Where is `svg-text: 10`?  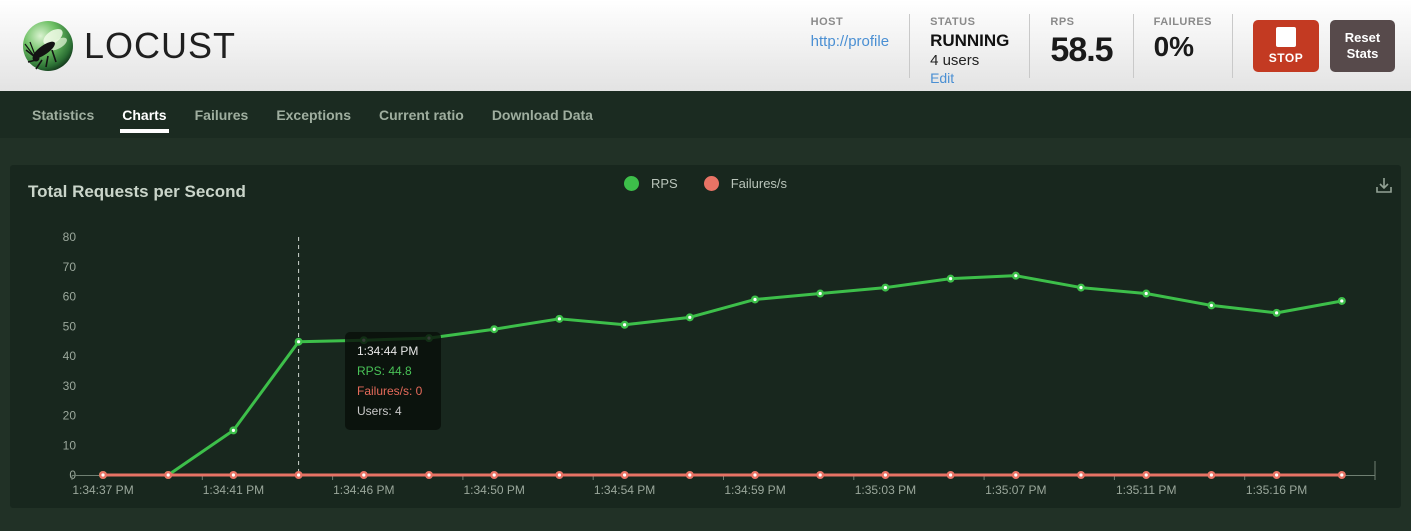 svg-text: 10 is located at coordinates (70, 445).